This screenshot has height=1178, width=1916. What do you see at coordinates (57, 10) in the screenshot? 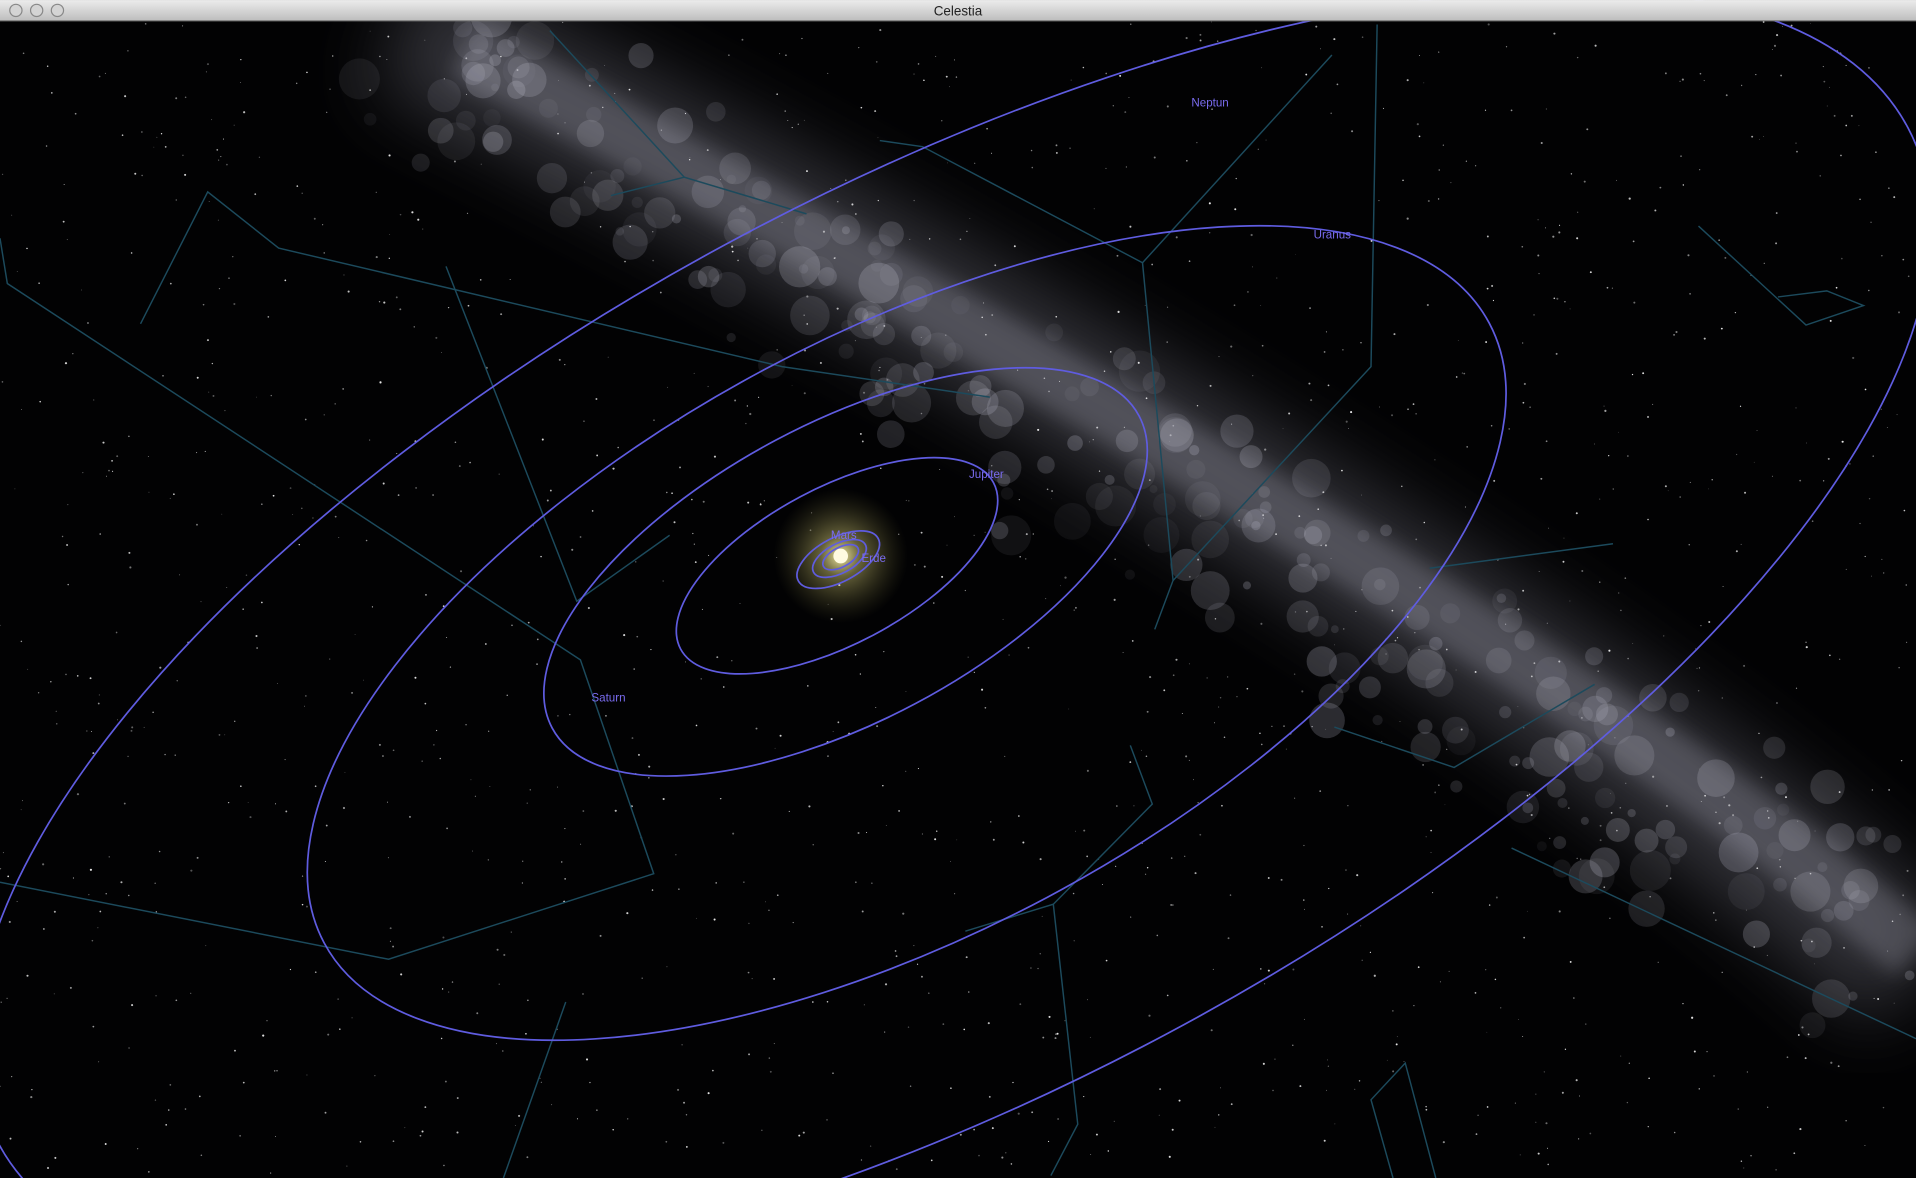
I see `zoom-button` at bounding box center [57, 10].